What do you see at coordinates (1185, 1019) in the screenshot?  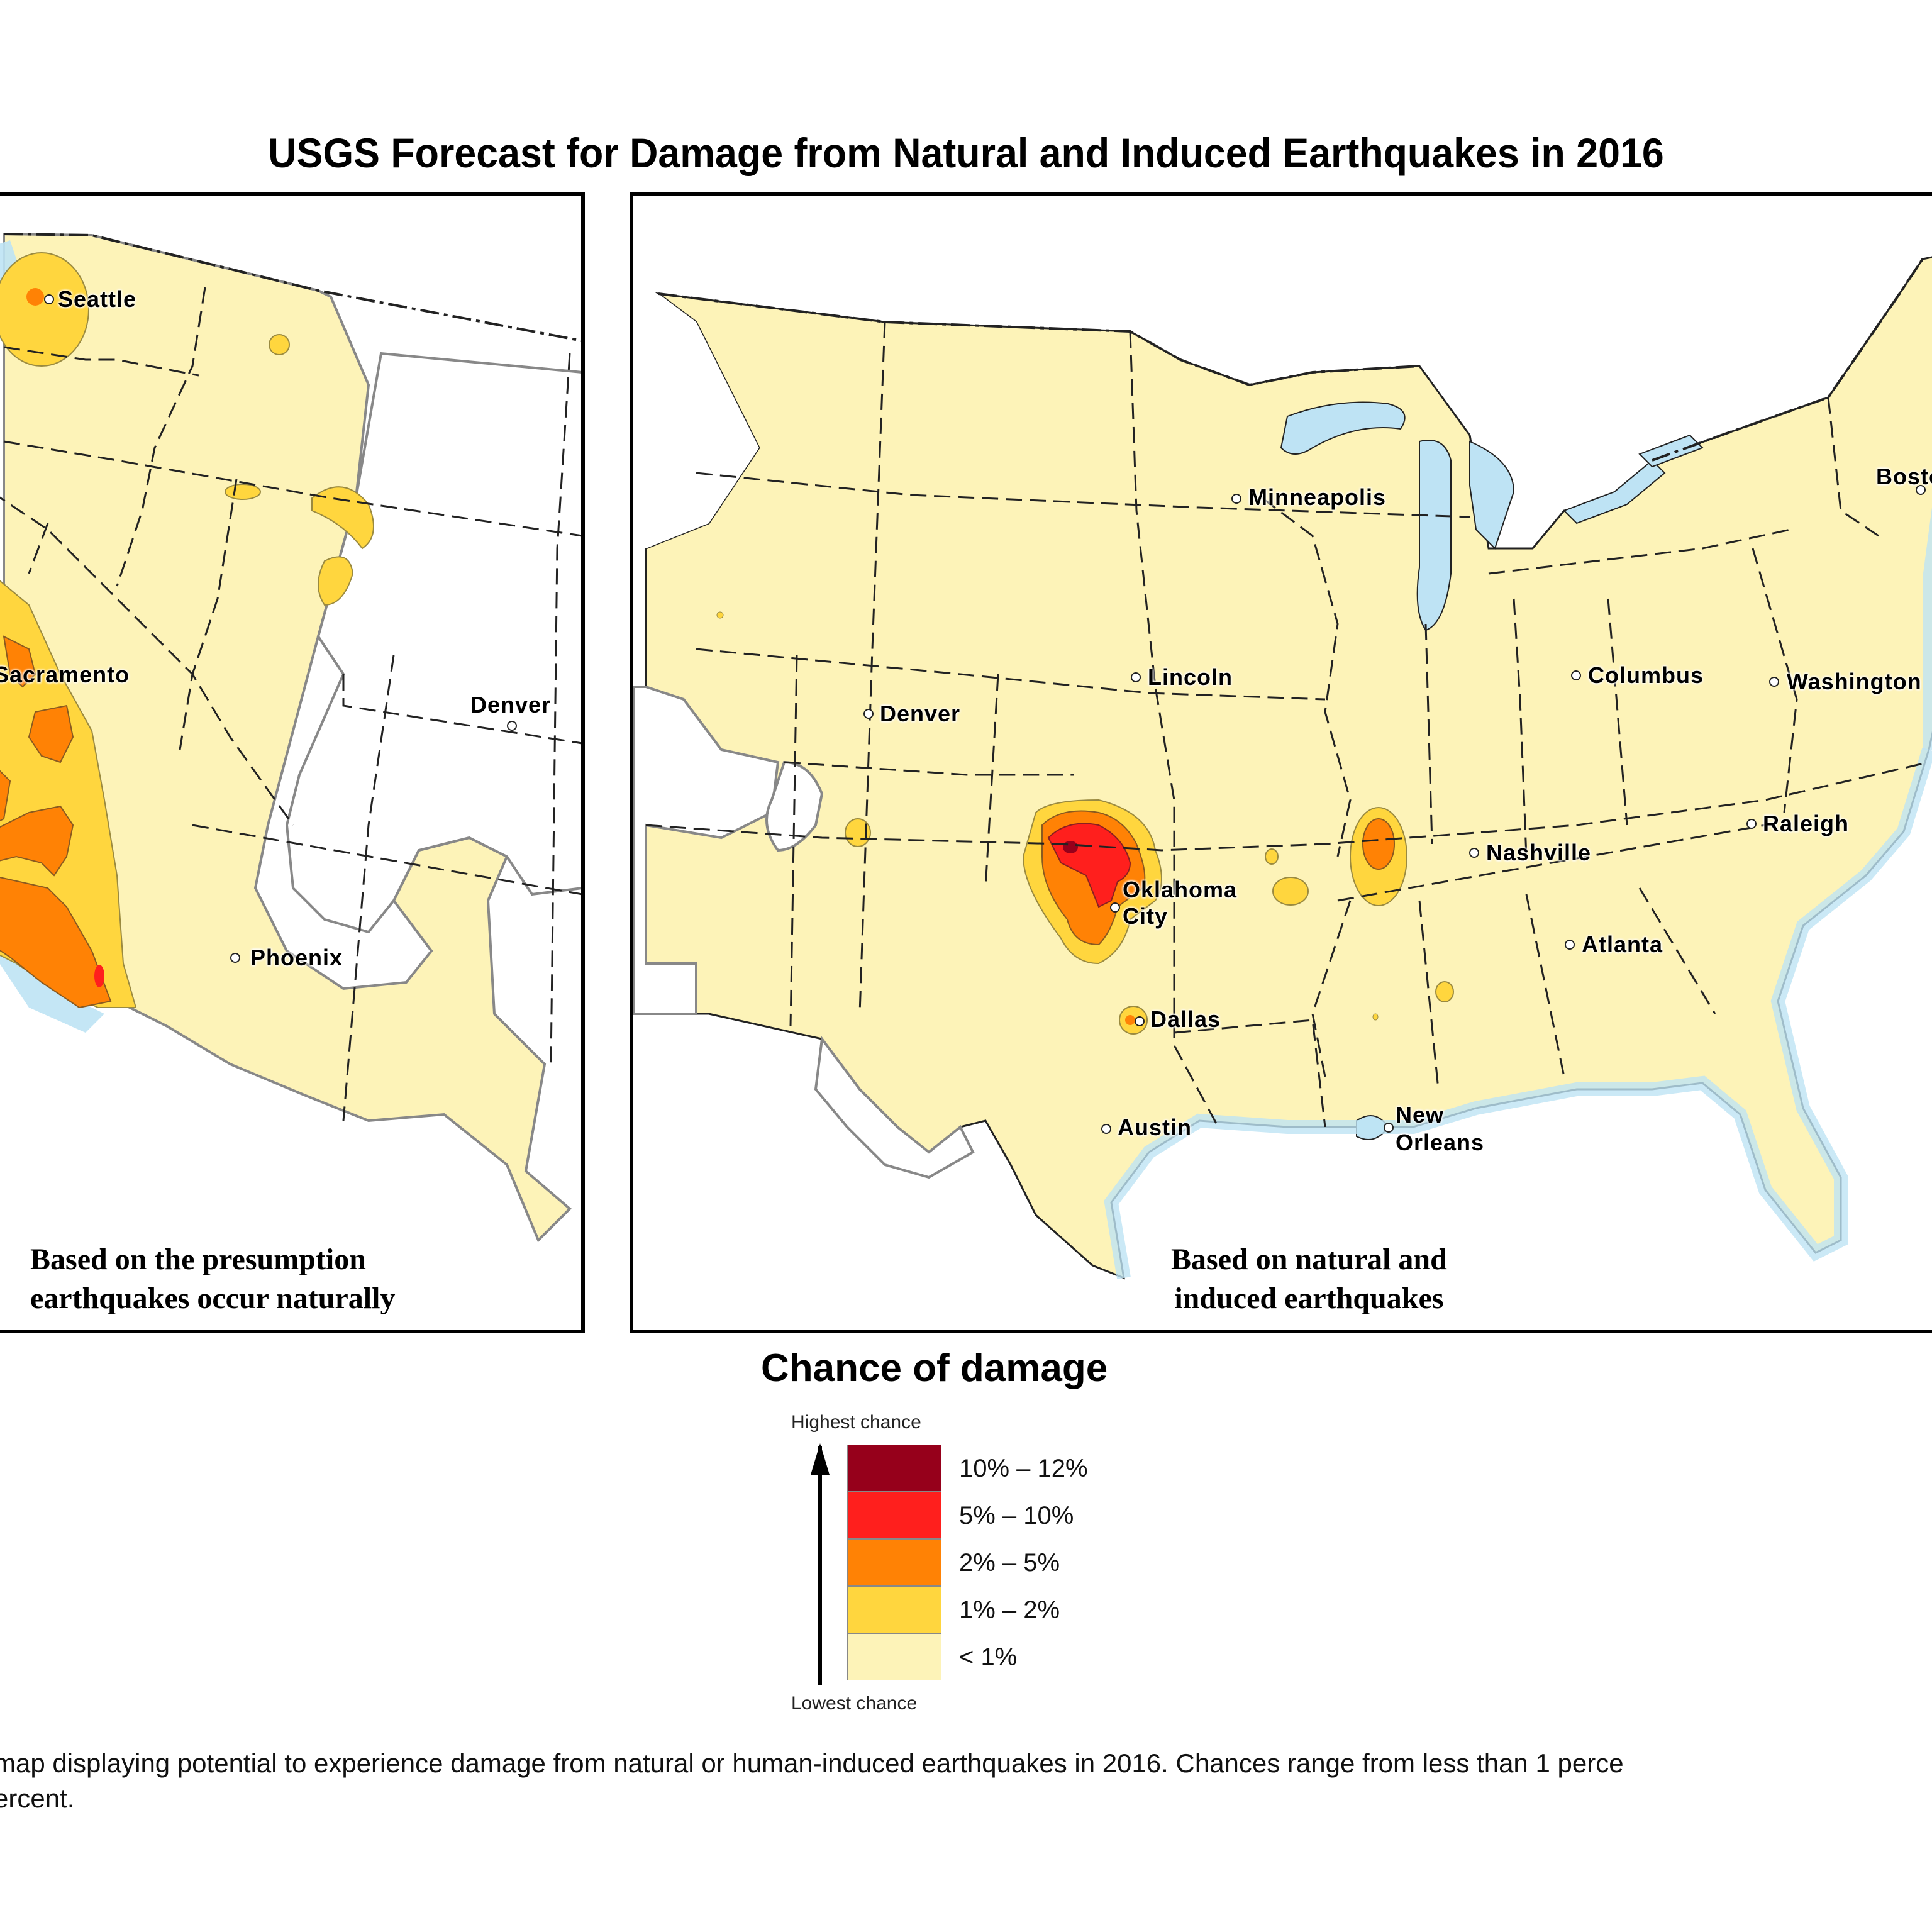 I see `city-label-dallas: Dallas` at bounding box center [1185, 1019].